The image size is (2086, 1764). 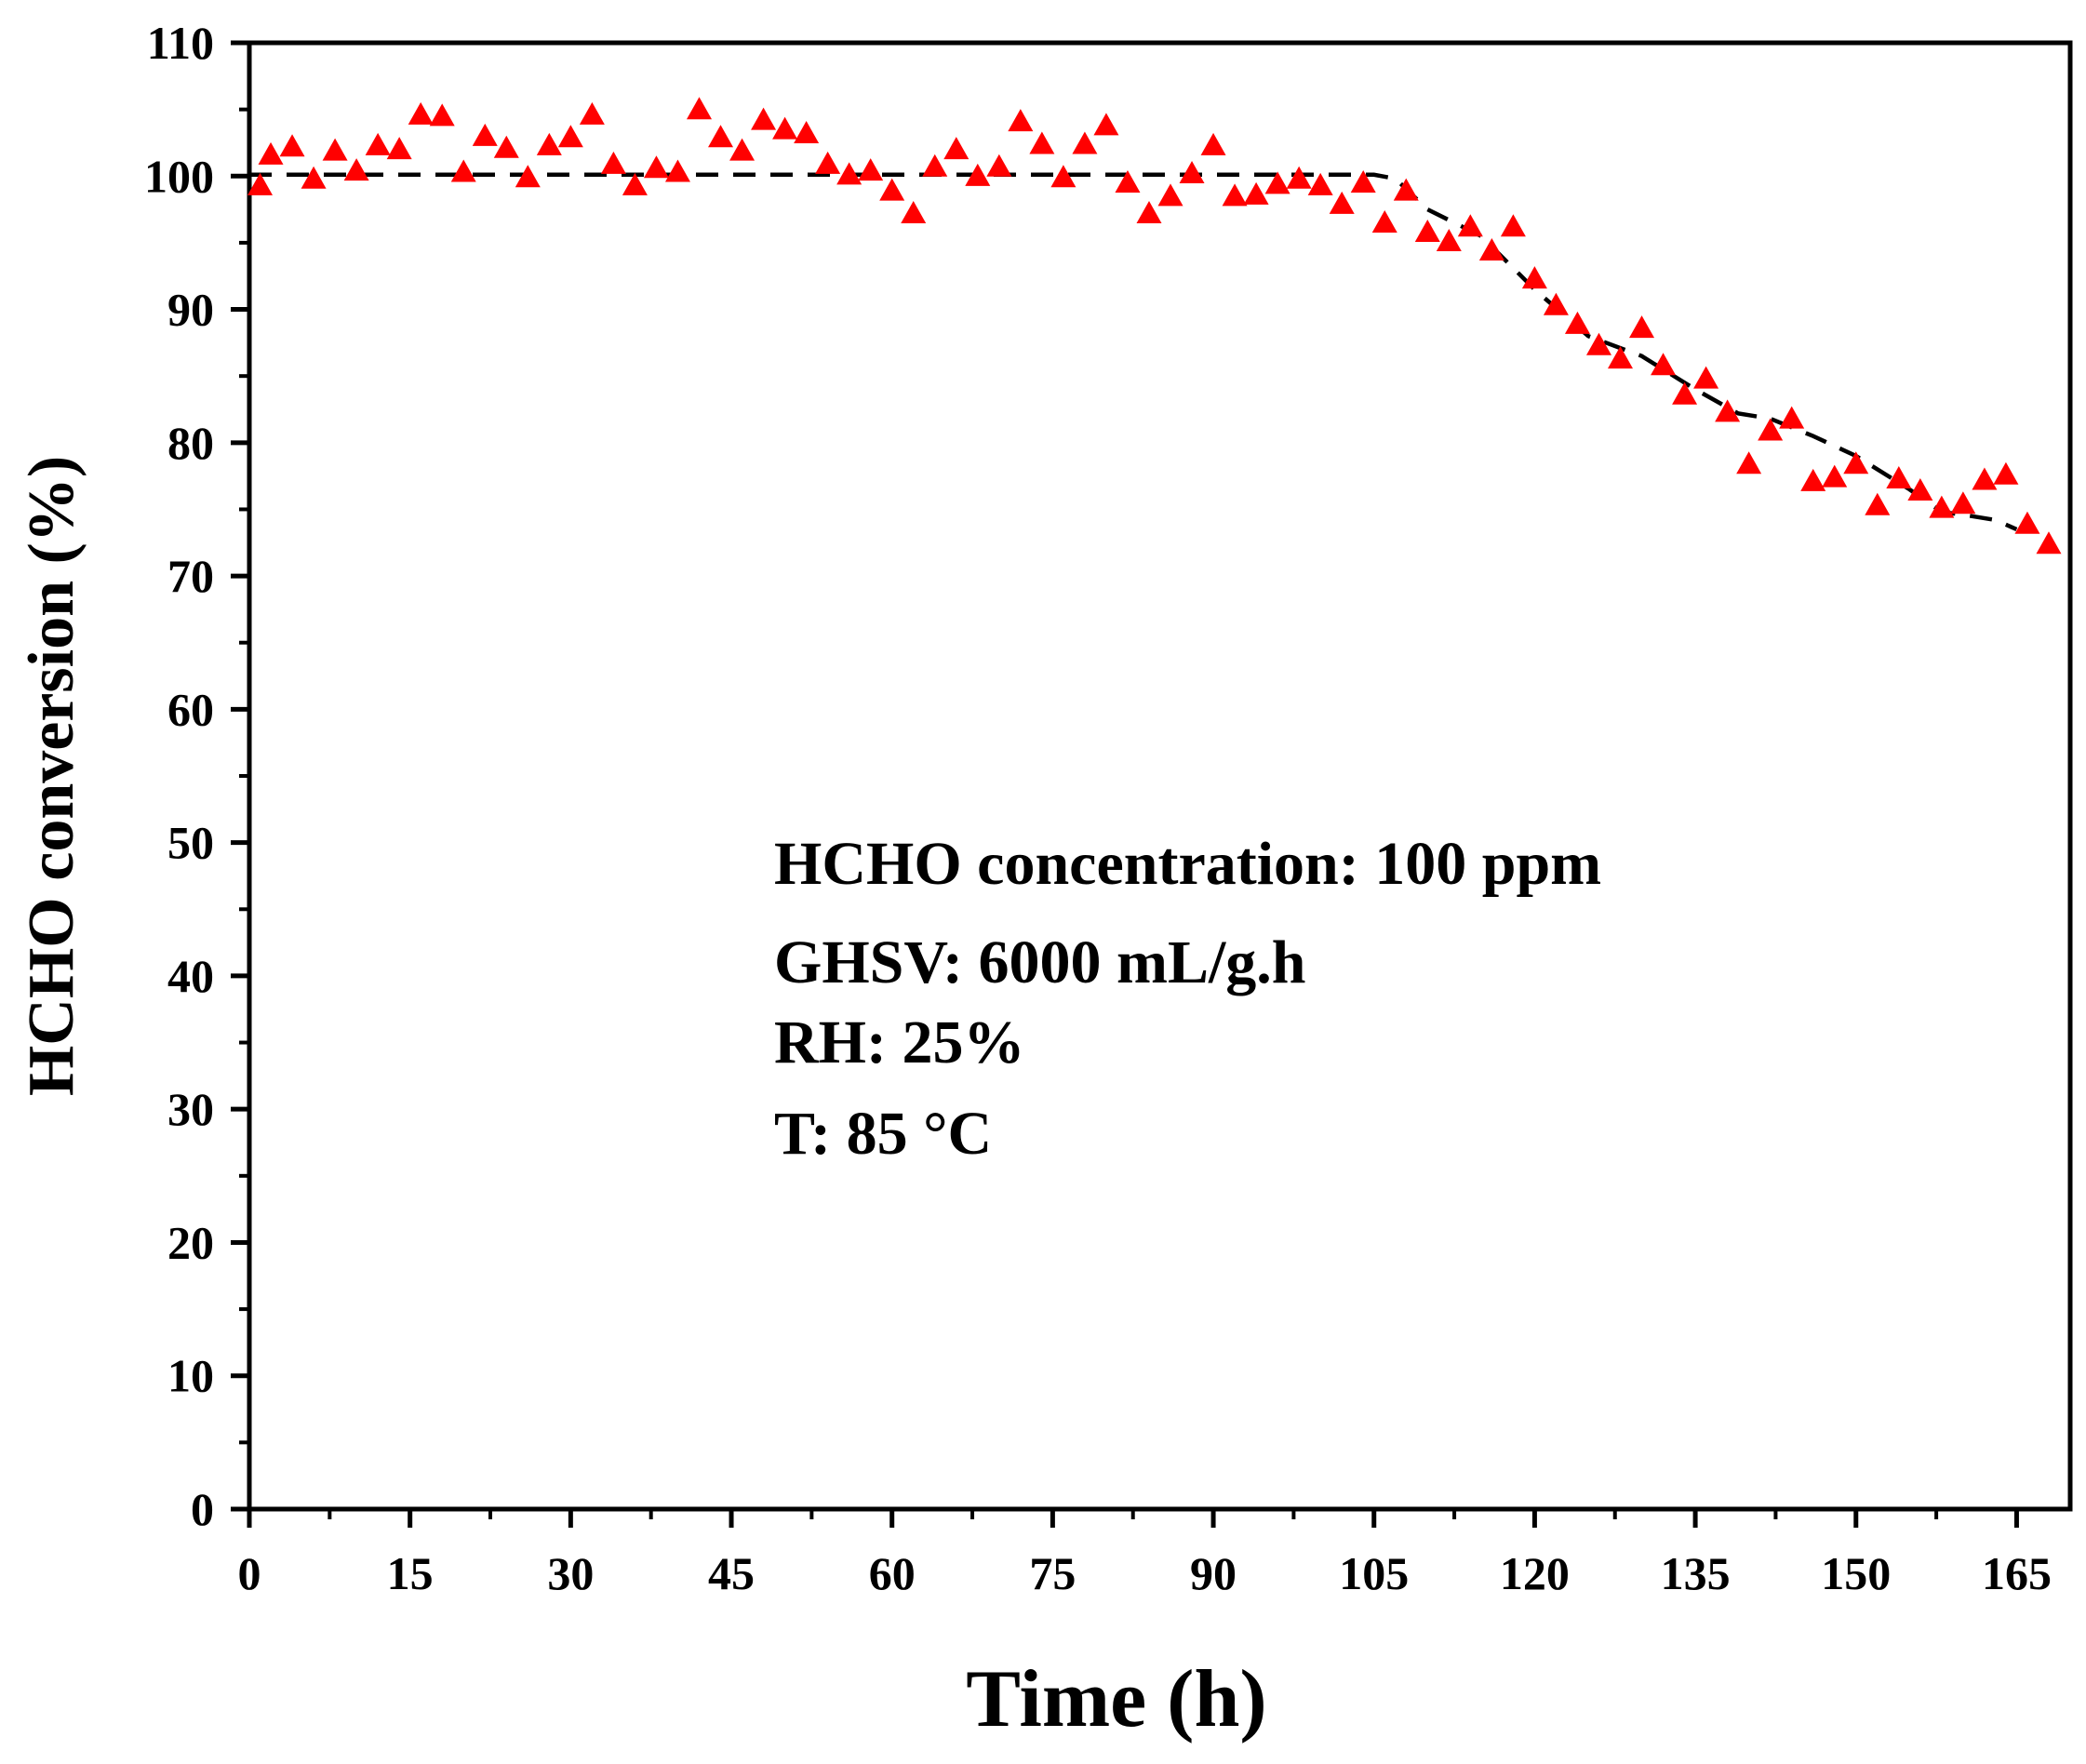 I want to click on y-tick-label: 70, so click(x=190, y=576).